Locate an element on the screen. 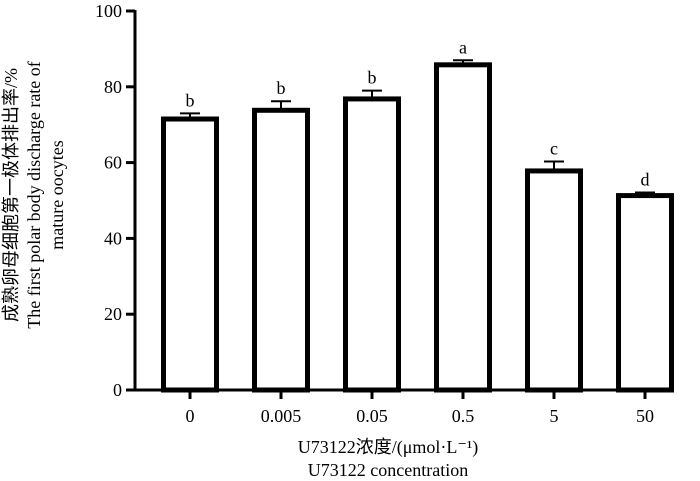 The image size is (700, 481). y-tick-label: 40 is located at coordinates (113, 238).